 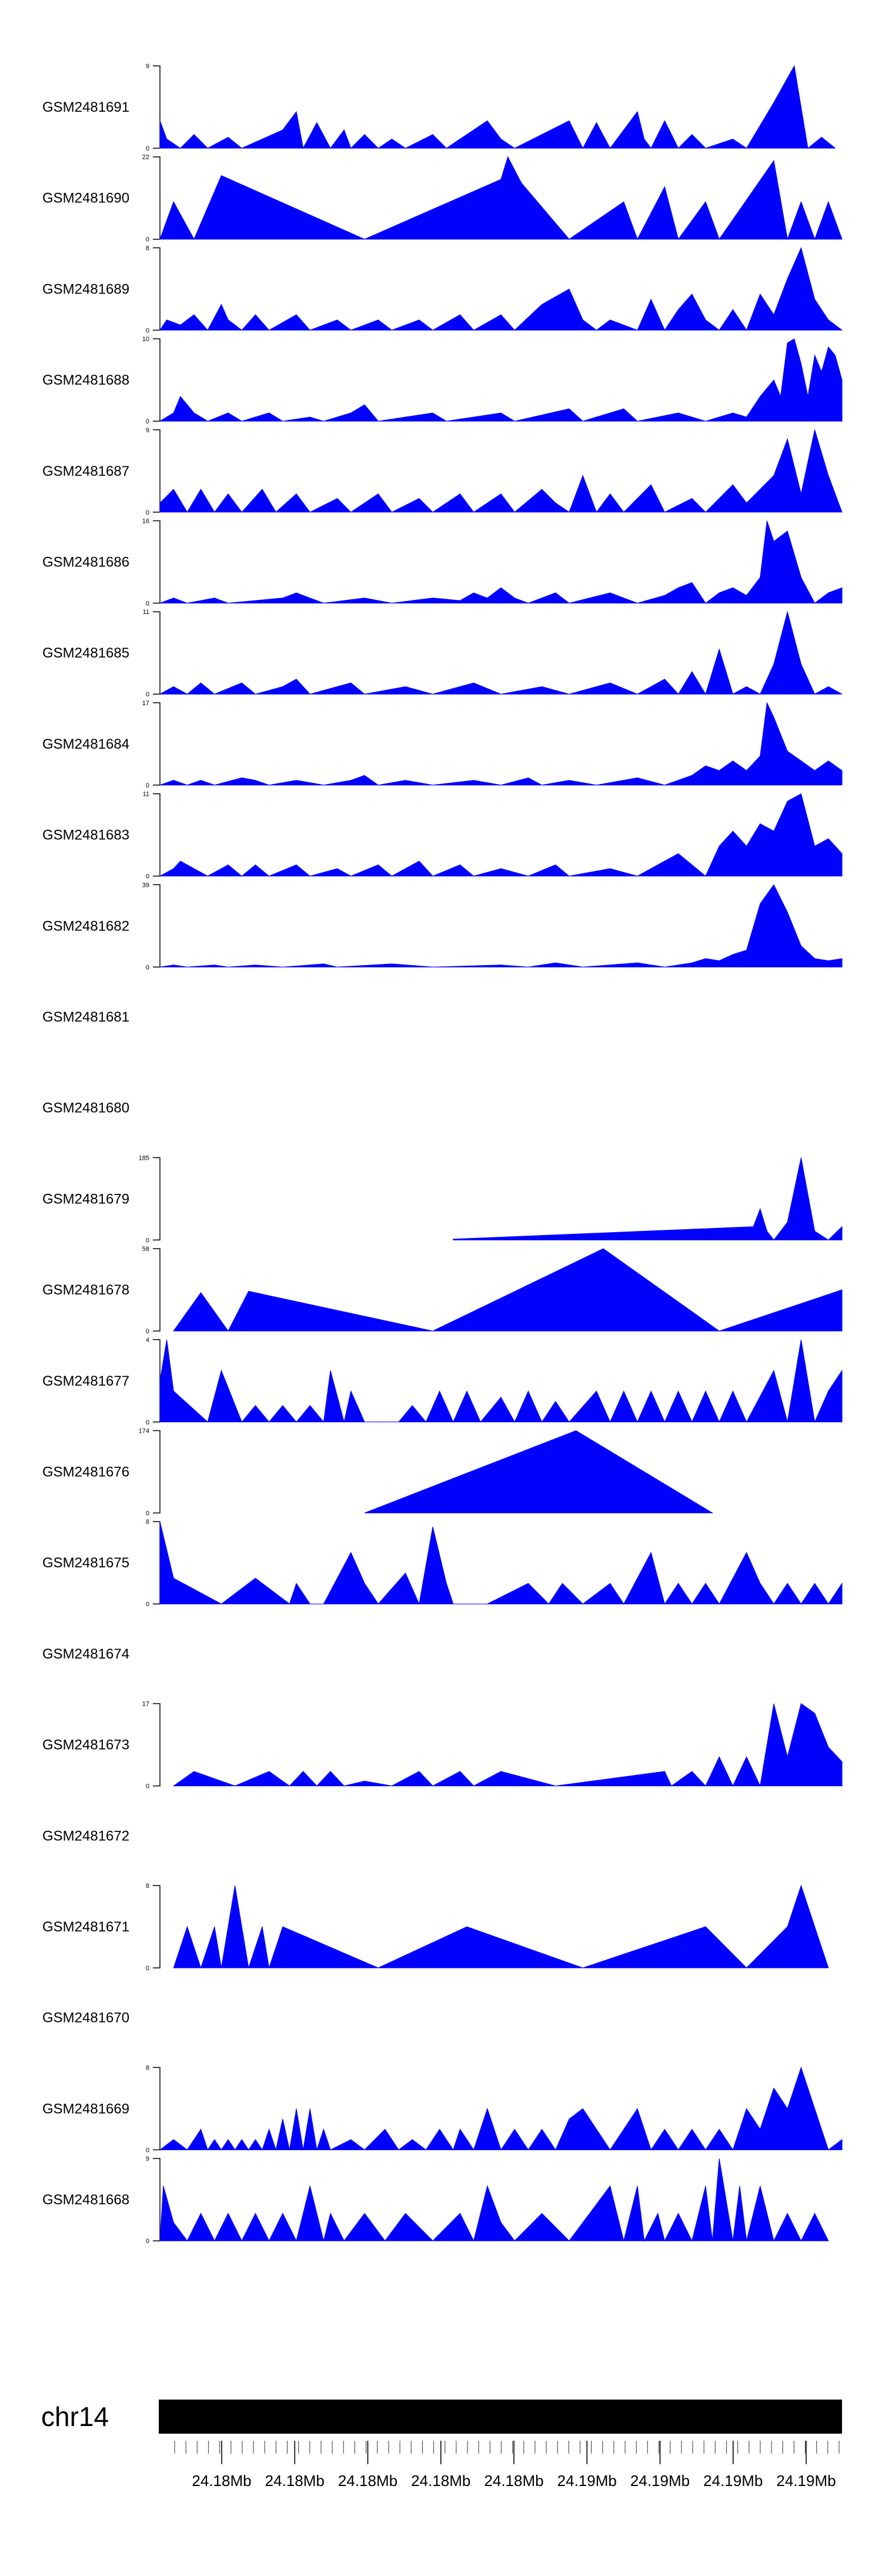 I want to click on track: GSM2481688 10 0, so click(x=442, y=380).